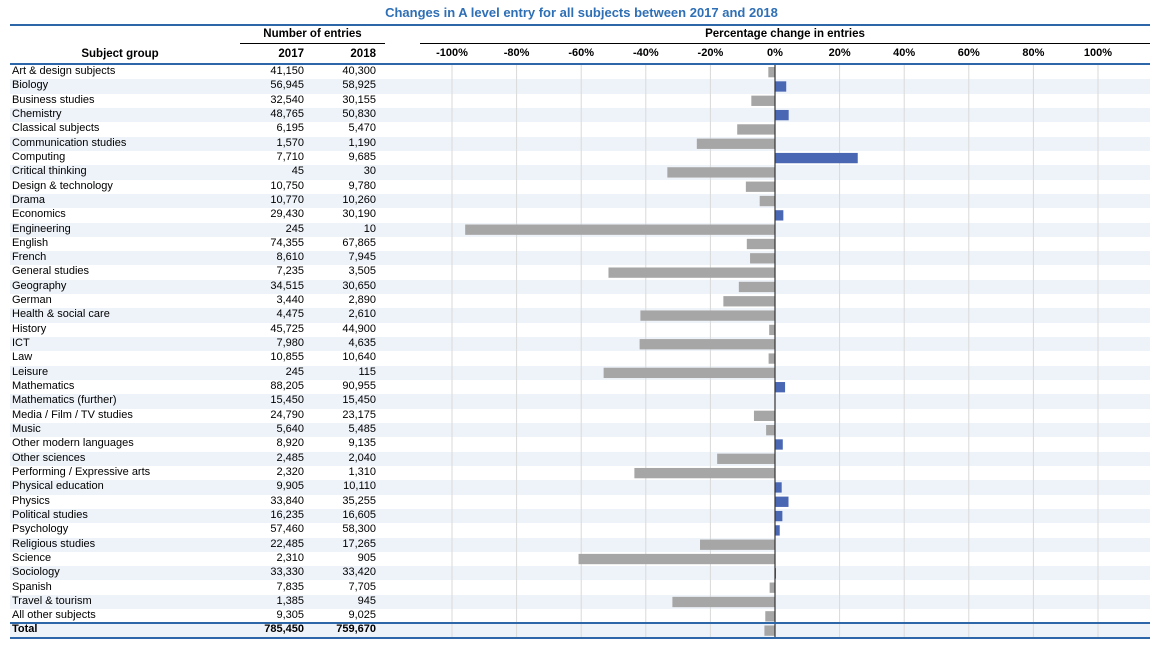 The image size is (1163, 647). Describe the element at coordinates (580, 638) in the screenshot. I see `table-bottom-rule` at that location.